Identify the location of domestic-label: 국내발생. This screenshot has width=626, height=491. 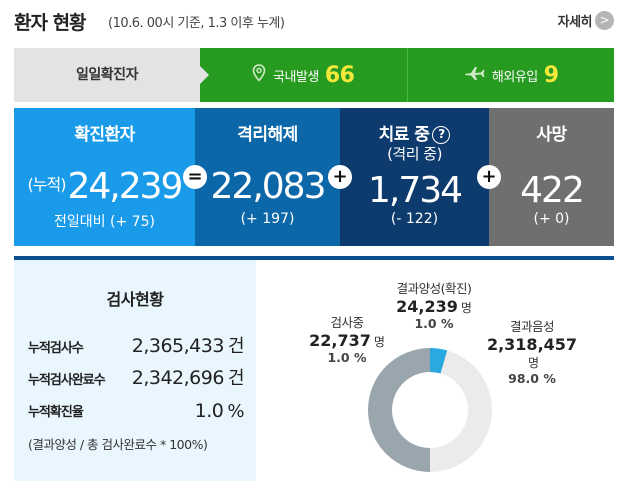
(296, 77).